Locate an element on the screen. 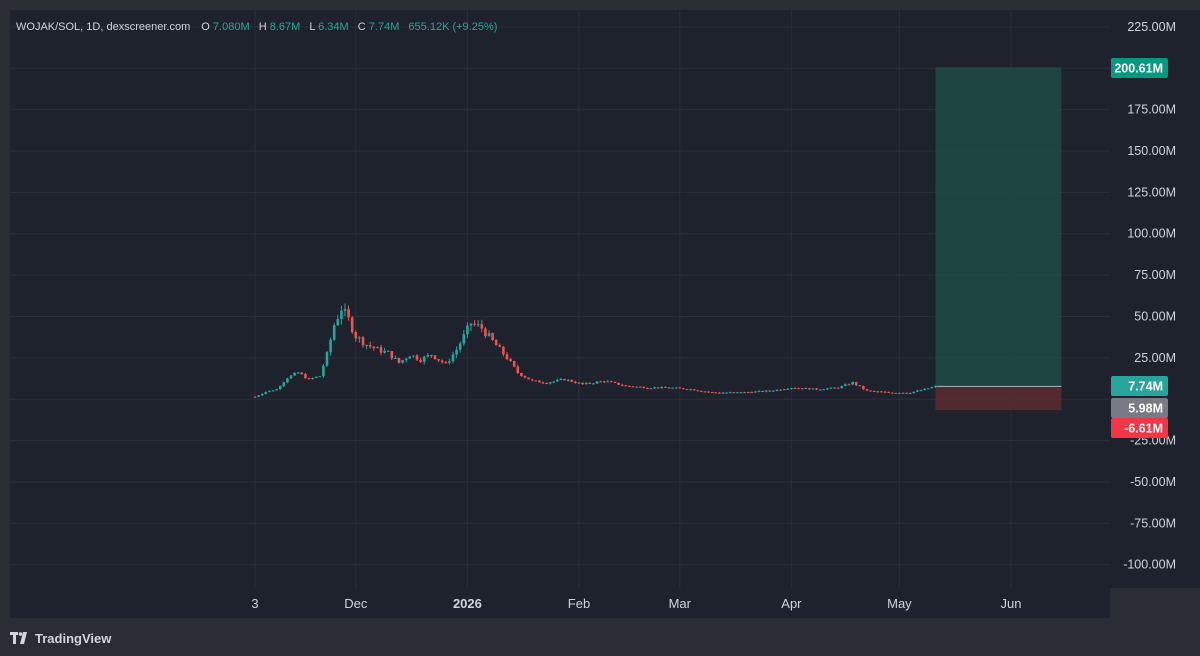 Image resolution: width=1200 pixels, height=656 pixels. tradingview-logo-icon is located at coordinates (20, 638).